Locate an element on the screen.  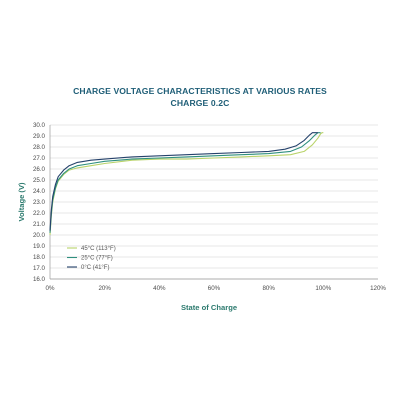
legend-label: 0°C (41°F) is located at coordinates (95, 268).